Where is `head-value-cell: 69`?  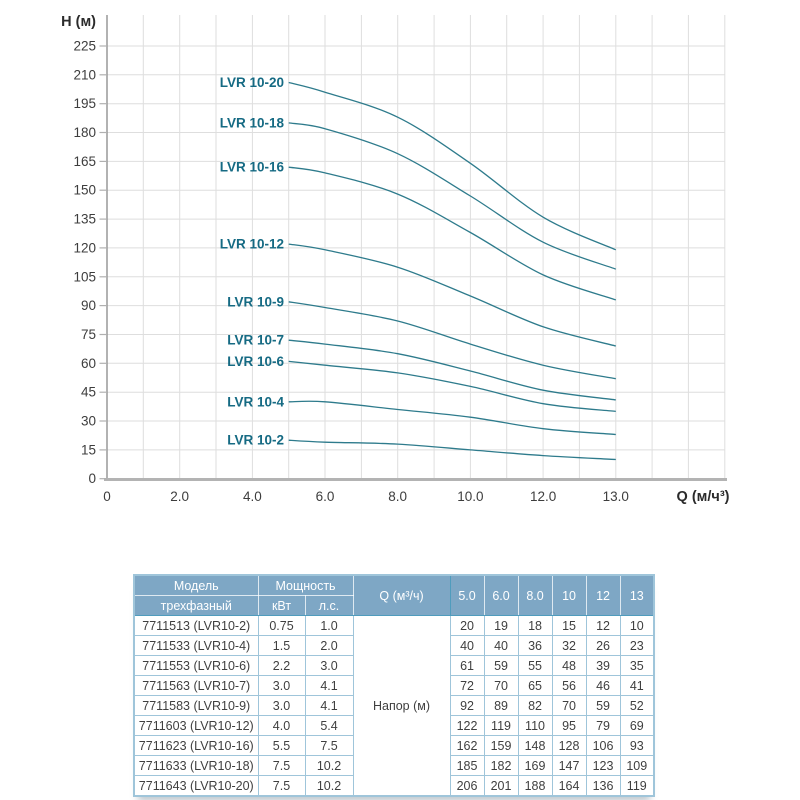
head-value-cell: 69 is located at coordinates (637, 725).